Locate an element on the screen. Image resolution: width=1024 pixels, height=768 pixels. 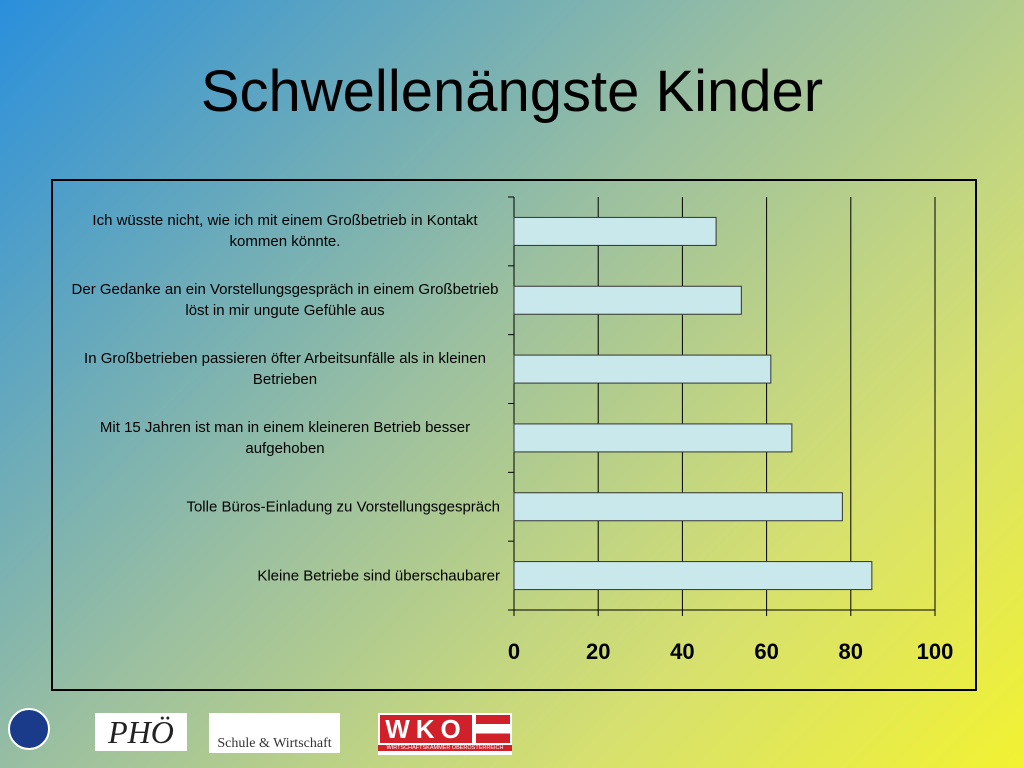
x-tick-label: 100 is located at coordinates (935, 651).